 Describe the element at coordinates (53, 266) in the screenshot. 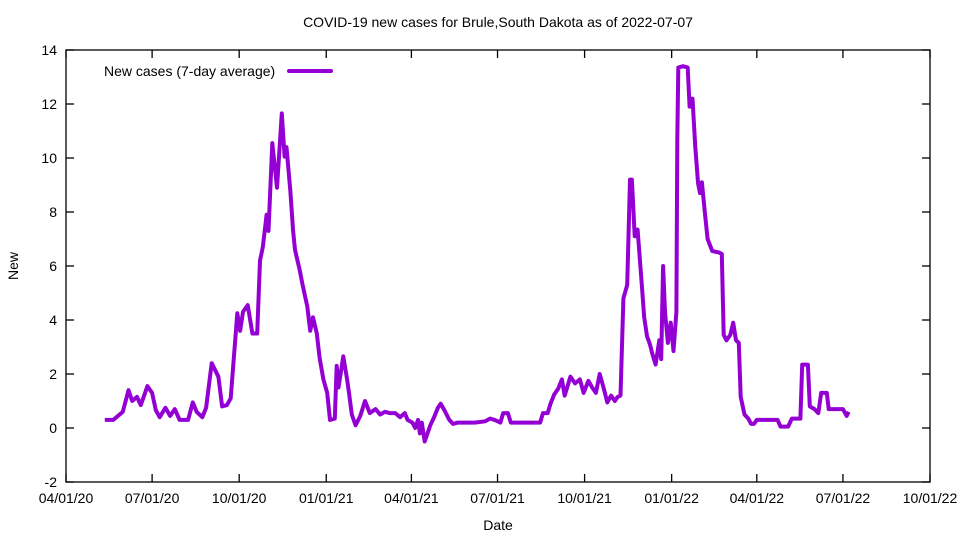

I see `y-tick-label: 6` at that location.